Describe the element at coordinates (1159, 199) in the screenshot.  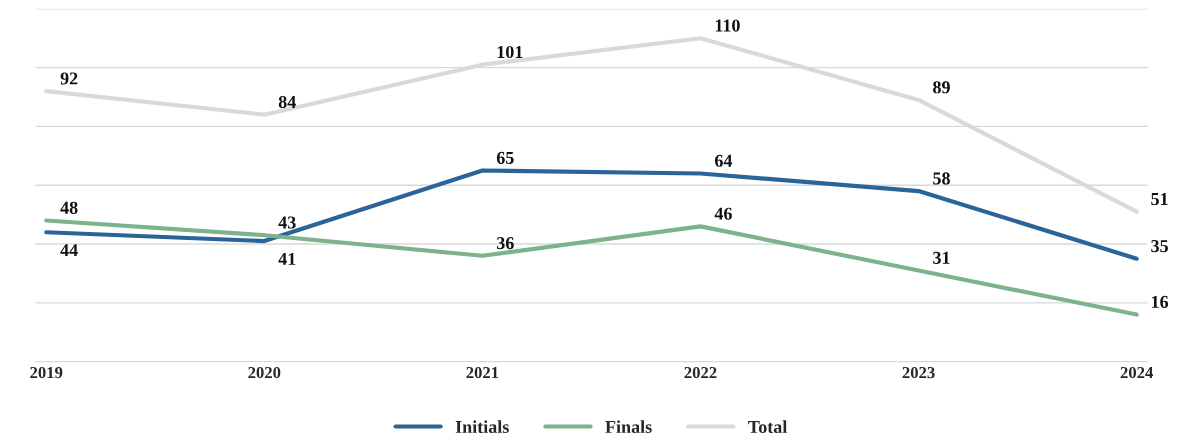
I see `data-label: 51` at that location.